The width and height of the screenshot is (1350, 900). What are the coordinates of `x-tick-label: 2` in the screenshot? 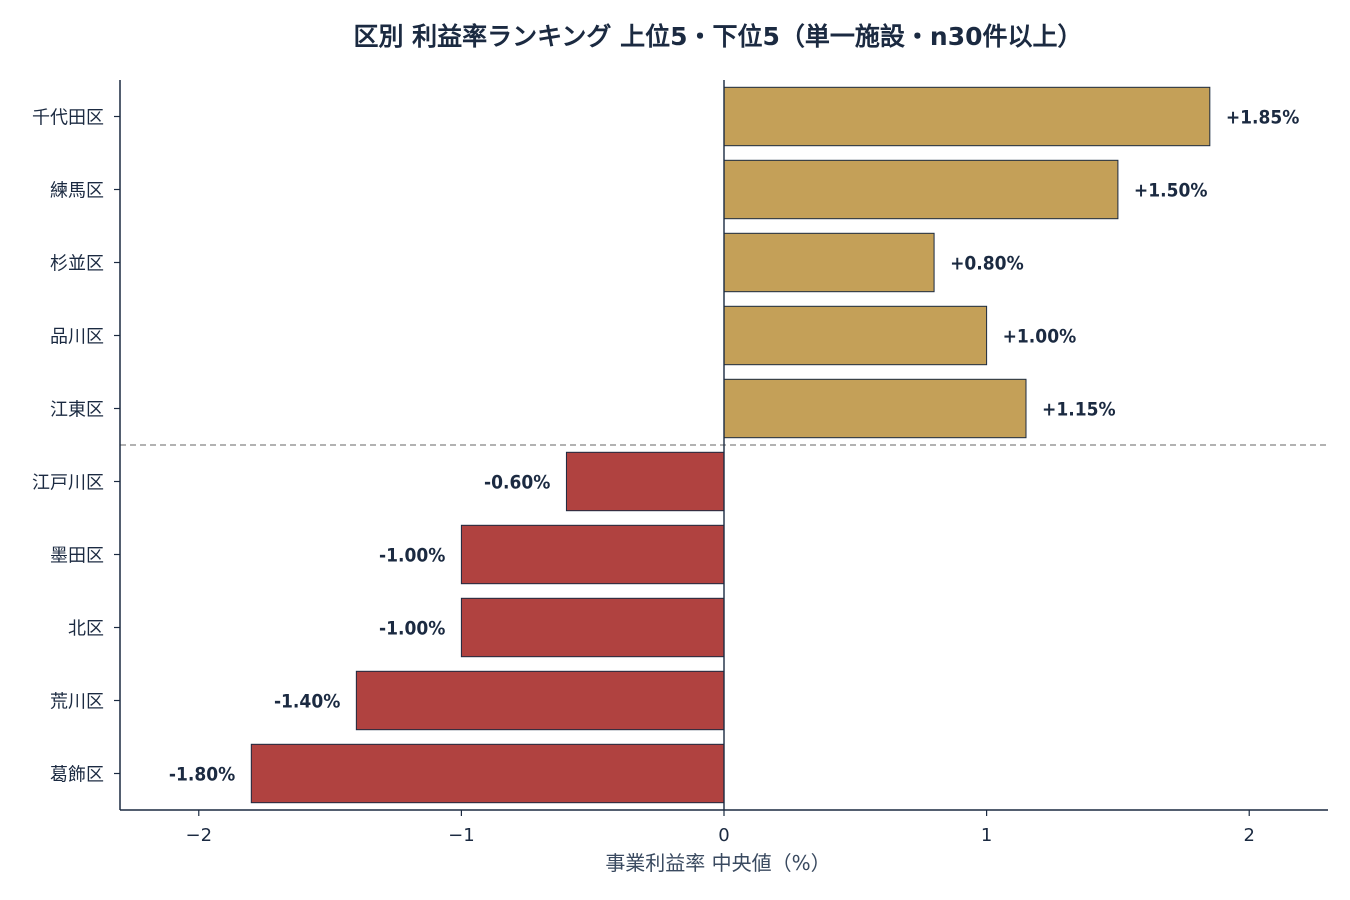 It's located at (1248, 835).